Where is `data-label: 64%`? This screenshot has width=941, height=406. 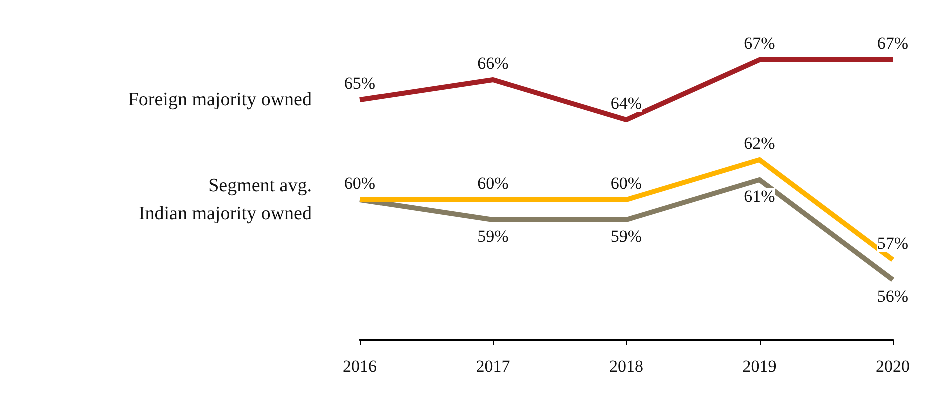
data-label: 64% is located at coordinates (626, 103).